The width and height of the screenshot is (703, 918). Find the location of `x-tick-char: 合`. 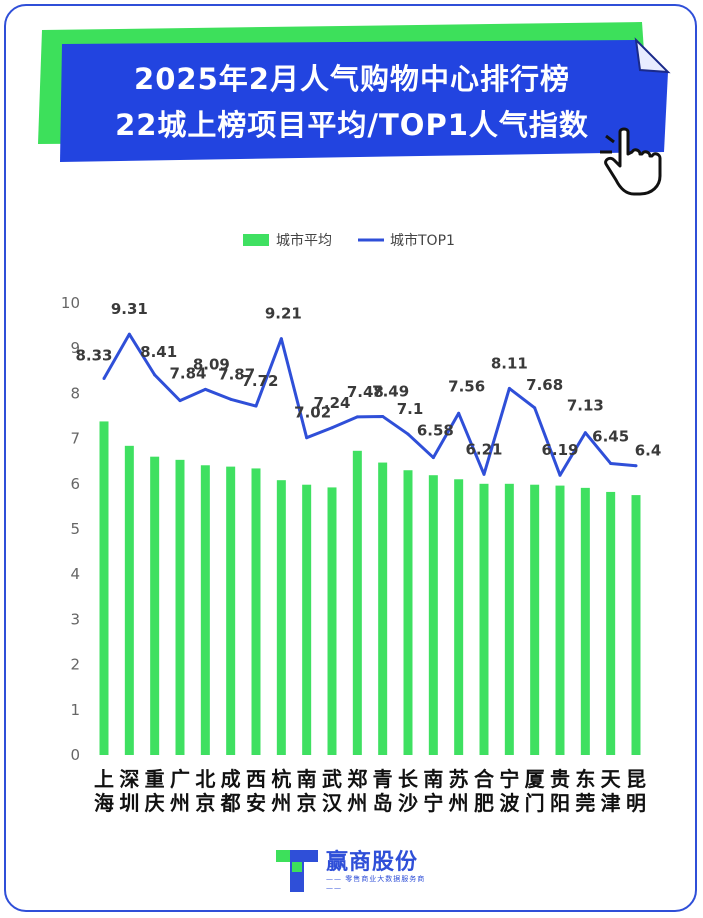

x-tick-char: 合 is located at coordinates (484, 779).